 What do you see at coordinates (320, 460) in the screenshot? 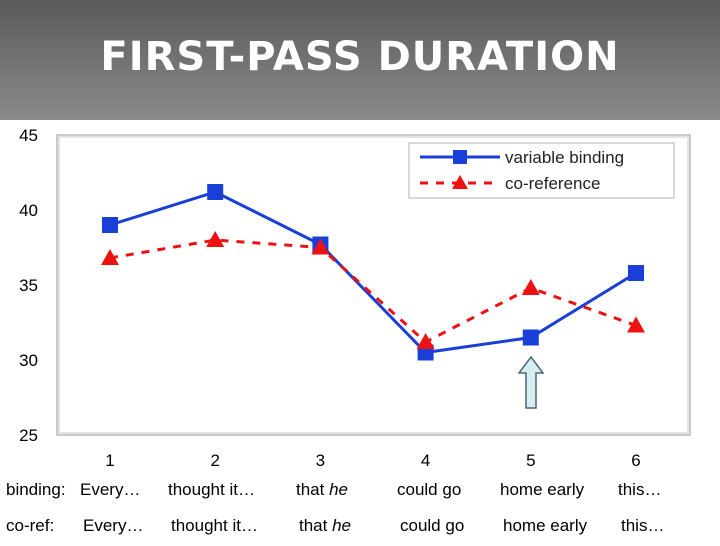
I see `x-tick-label: 3` at bounding box center [320, 460].